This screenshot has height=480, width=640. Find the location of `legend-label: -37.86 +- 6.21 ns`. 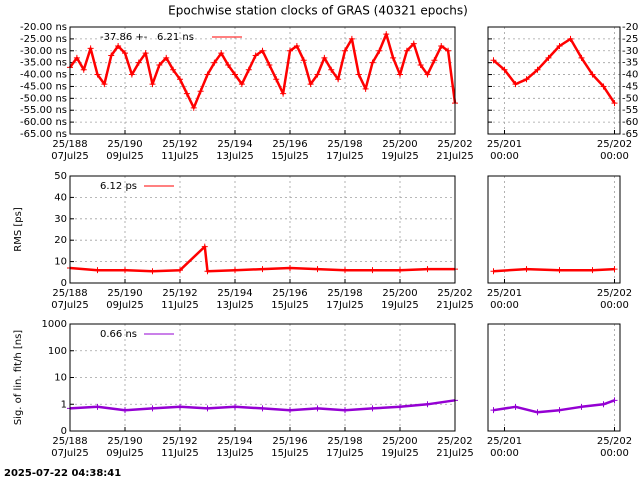

legend-label: -37.86 +- 6.21 ns is located at coordinates (147, 37).